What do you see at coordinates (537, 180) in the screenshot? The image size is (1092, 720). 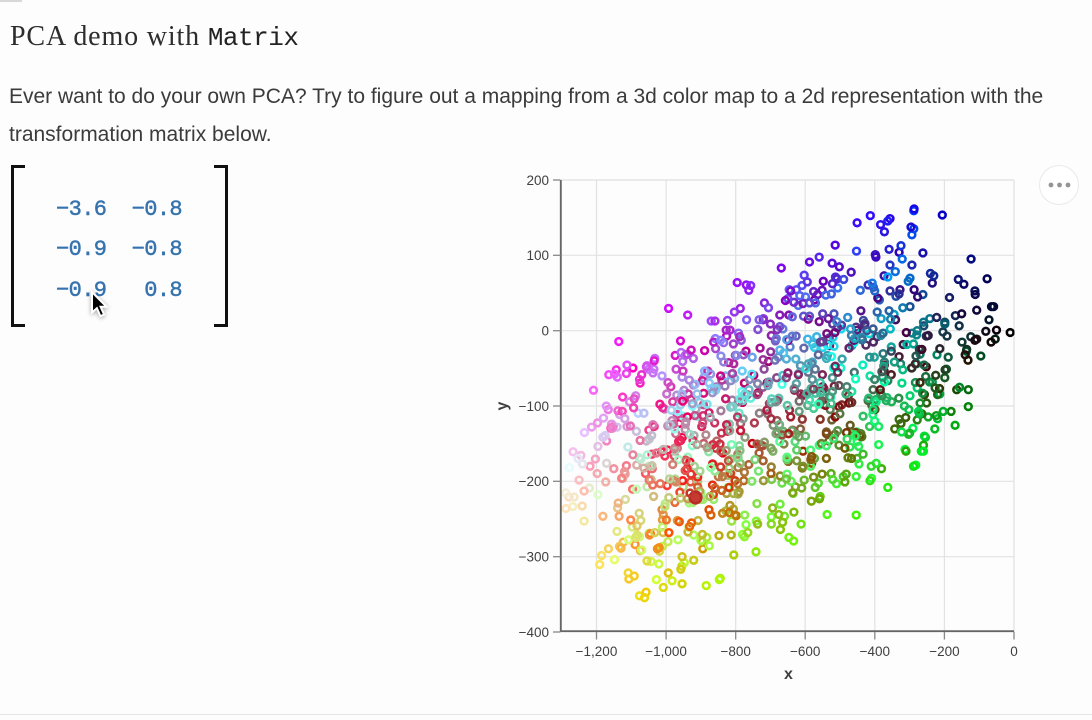 I see `svg-text: 200` at bounding box center [537, 180].